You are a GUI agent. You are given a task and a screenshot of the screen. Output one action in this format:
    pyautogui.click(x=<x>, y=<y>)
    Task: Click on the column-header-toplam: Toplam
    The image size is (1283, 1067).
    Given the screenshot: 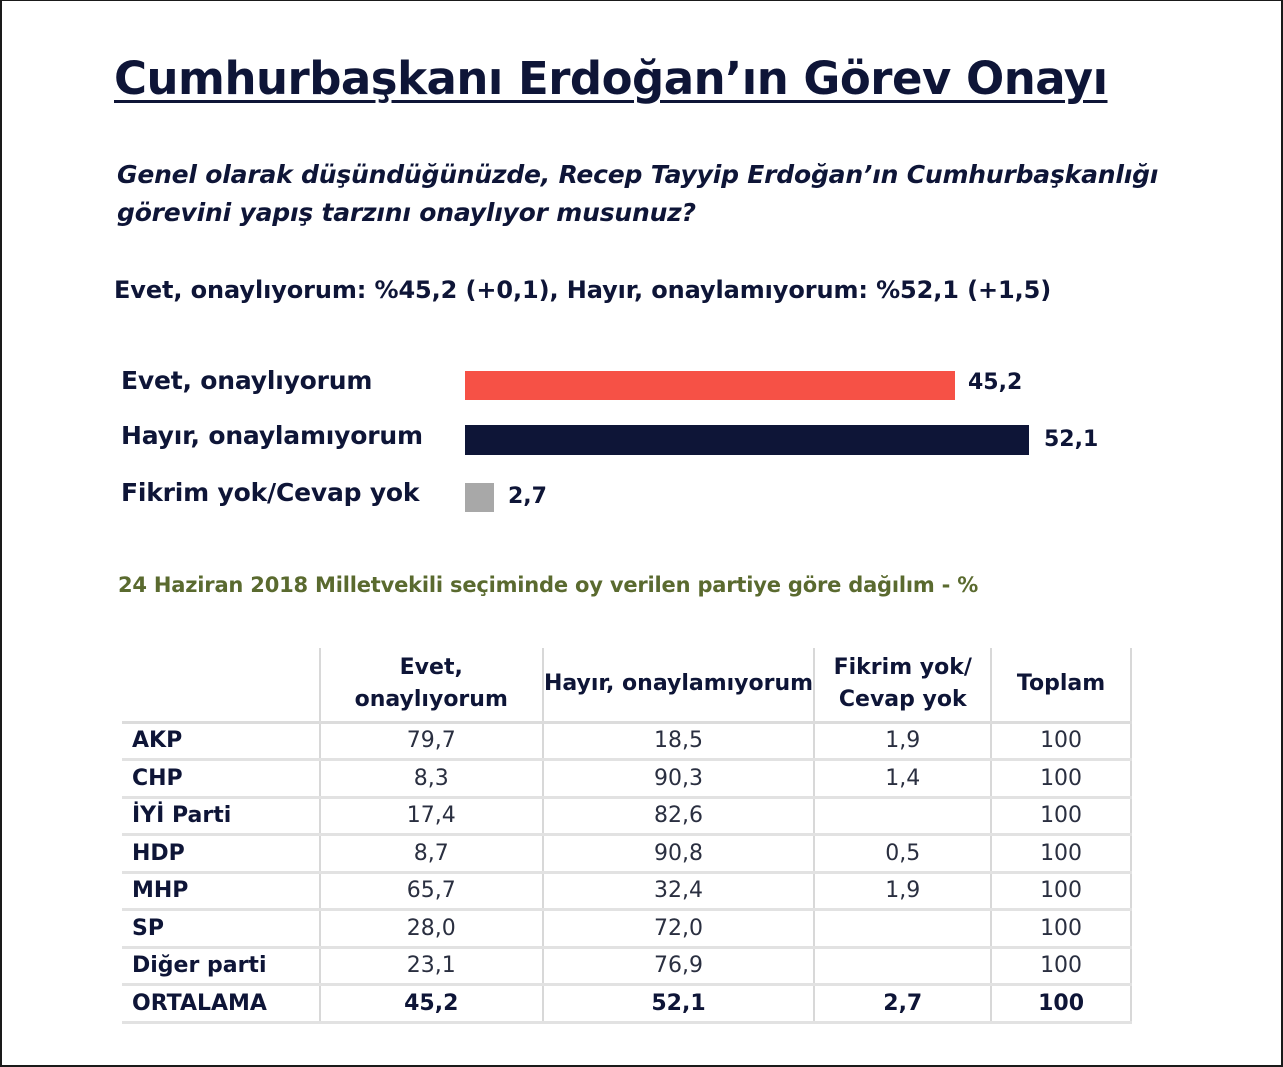 What is the action you would take?
    pyautogui.click(x=1061, y=686)
    